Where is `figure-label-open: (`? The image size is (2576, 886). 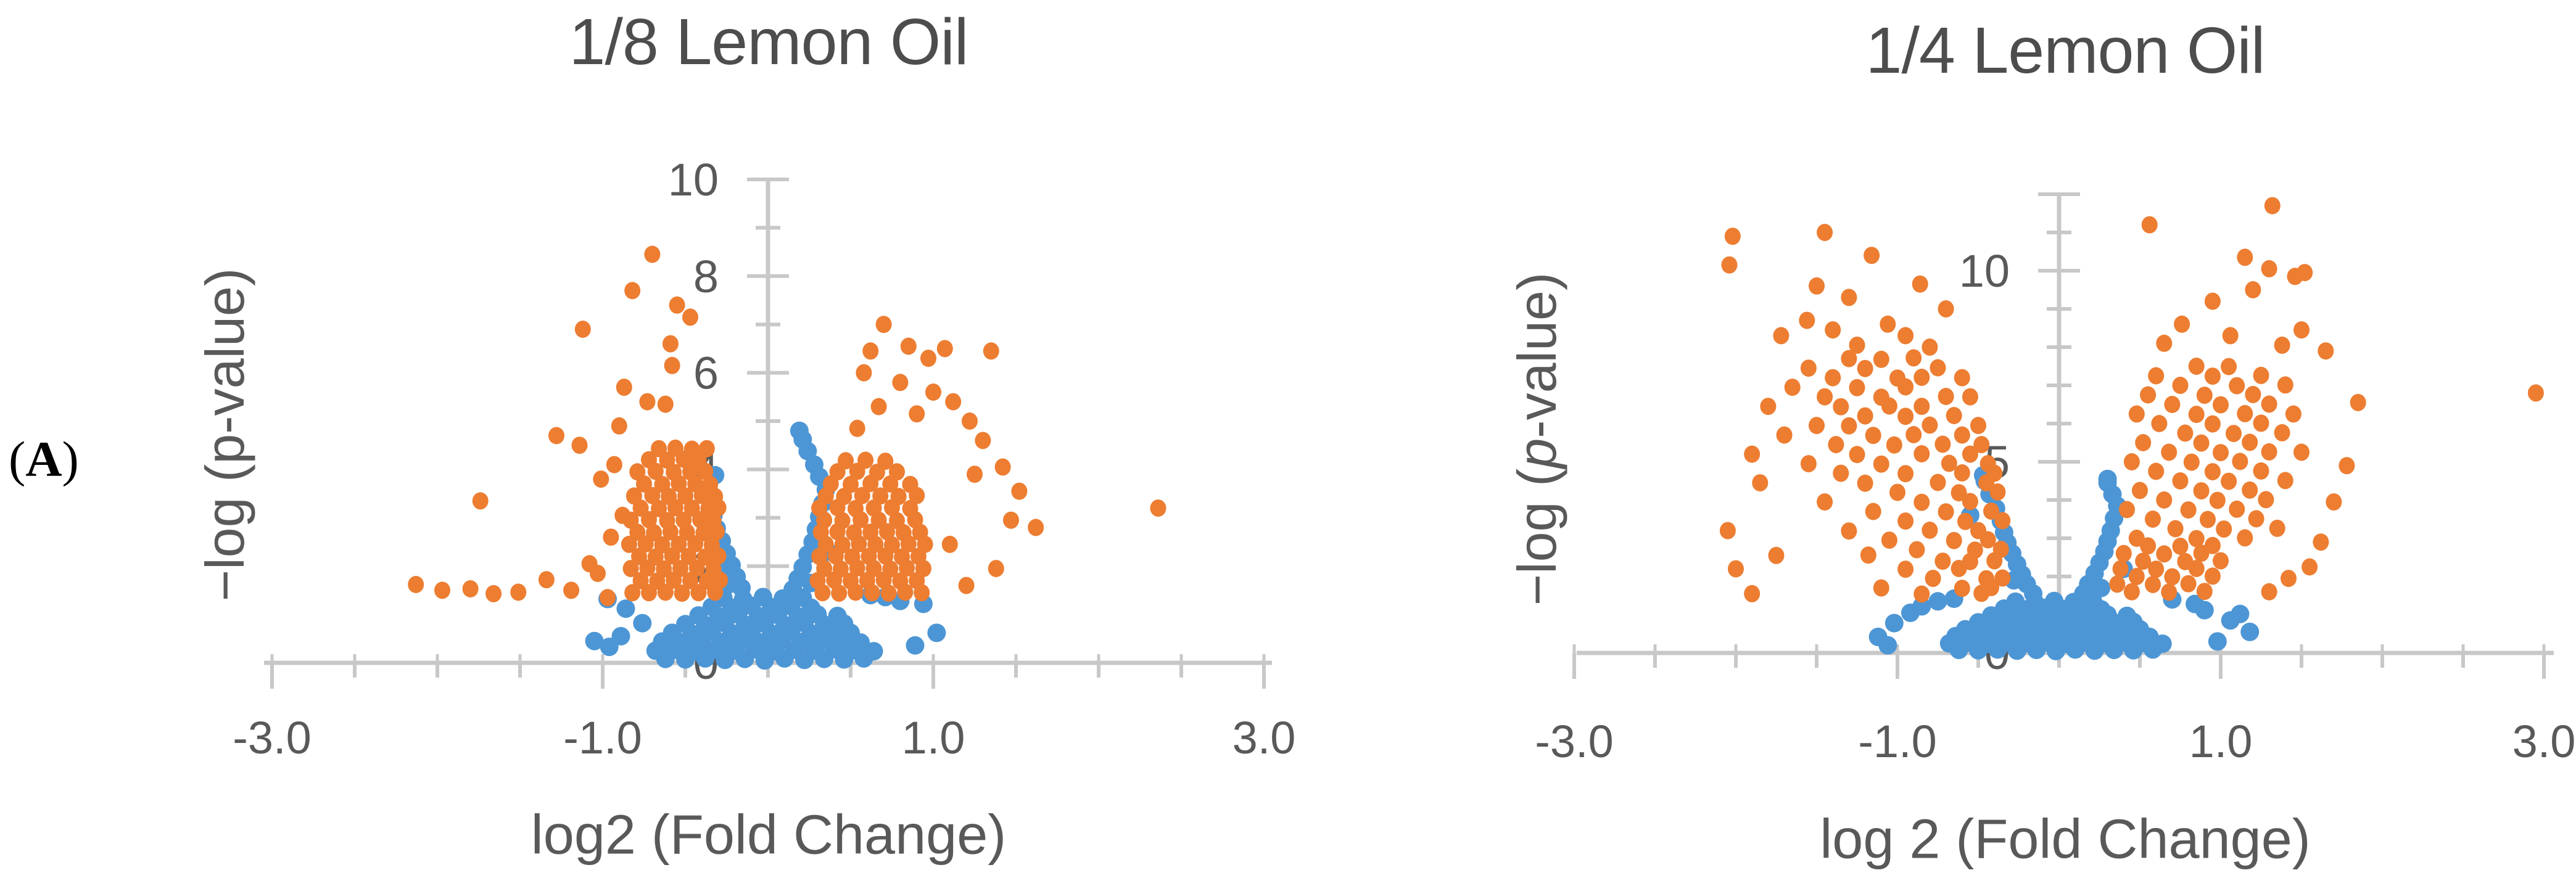 figure-label-open: ( is located at coordinates (17, 459).